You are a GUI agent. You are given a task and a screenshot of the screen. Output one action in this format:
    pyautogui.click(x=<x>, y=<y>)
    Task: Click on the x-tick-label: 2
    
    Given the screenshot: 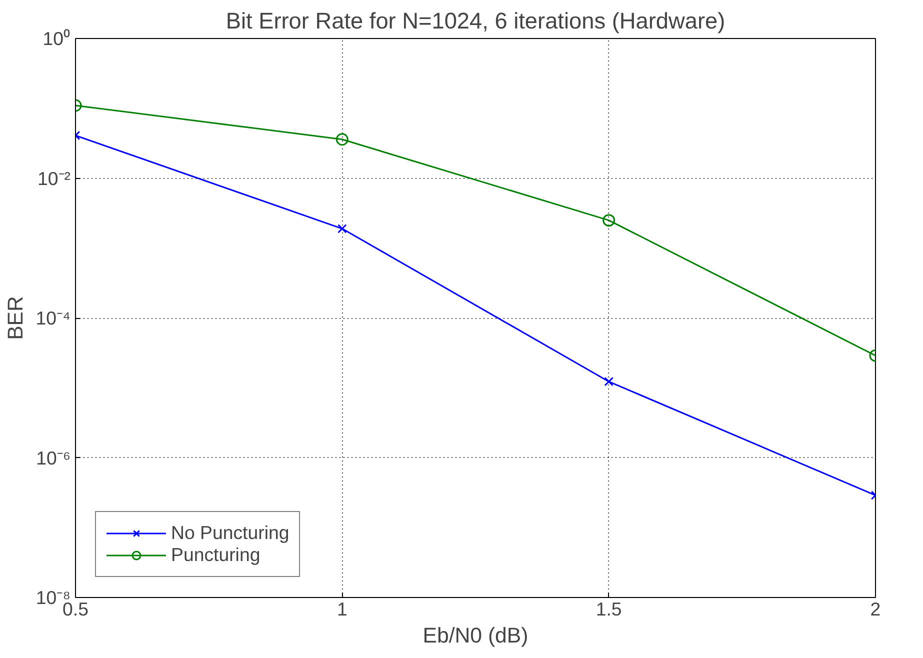 What is the action you would take?
    pyautogui.click(x=875, y=609)
    